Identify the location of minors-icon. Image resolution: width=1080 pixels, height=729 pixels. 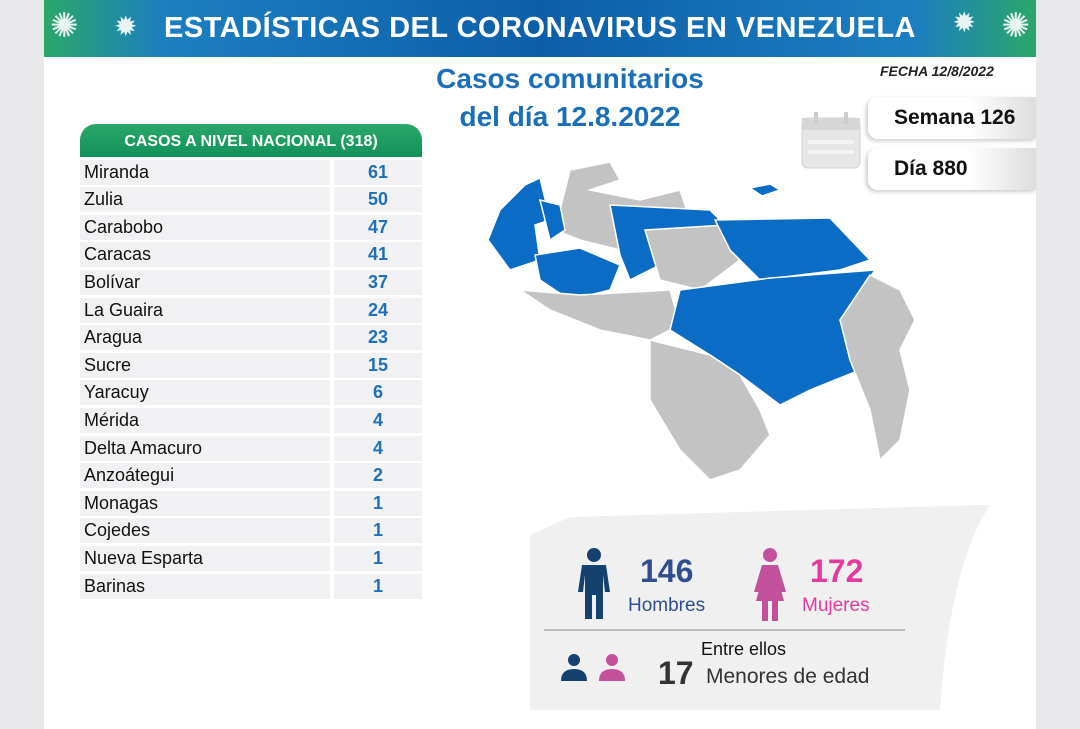
(593, 667).